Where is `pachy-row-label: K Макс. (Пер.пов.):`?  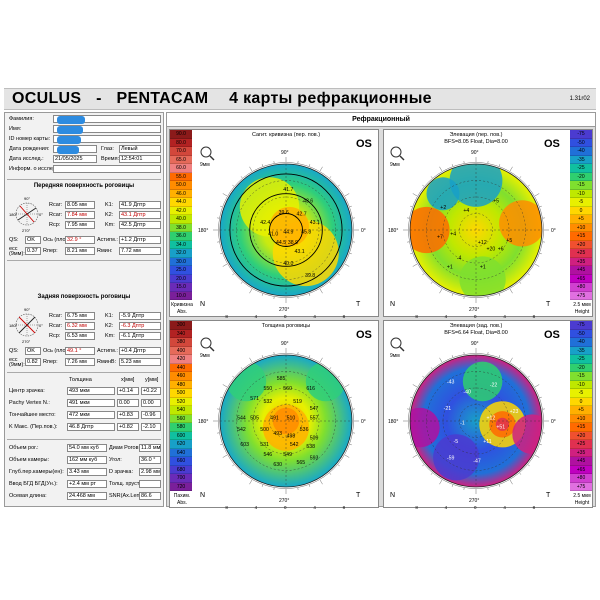 pachy-row-label: K Макс. (Пер.пов.): is located at coordinates (33, 427).